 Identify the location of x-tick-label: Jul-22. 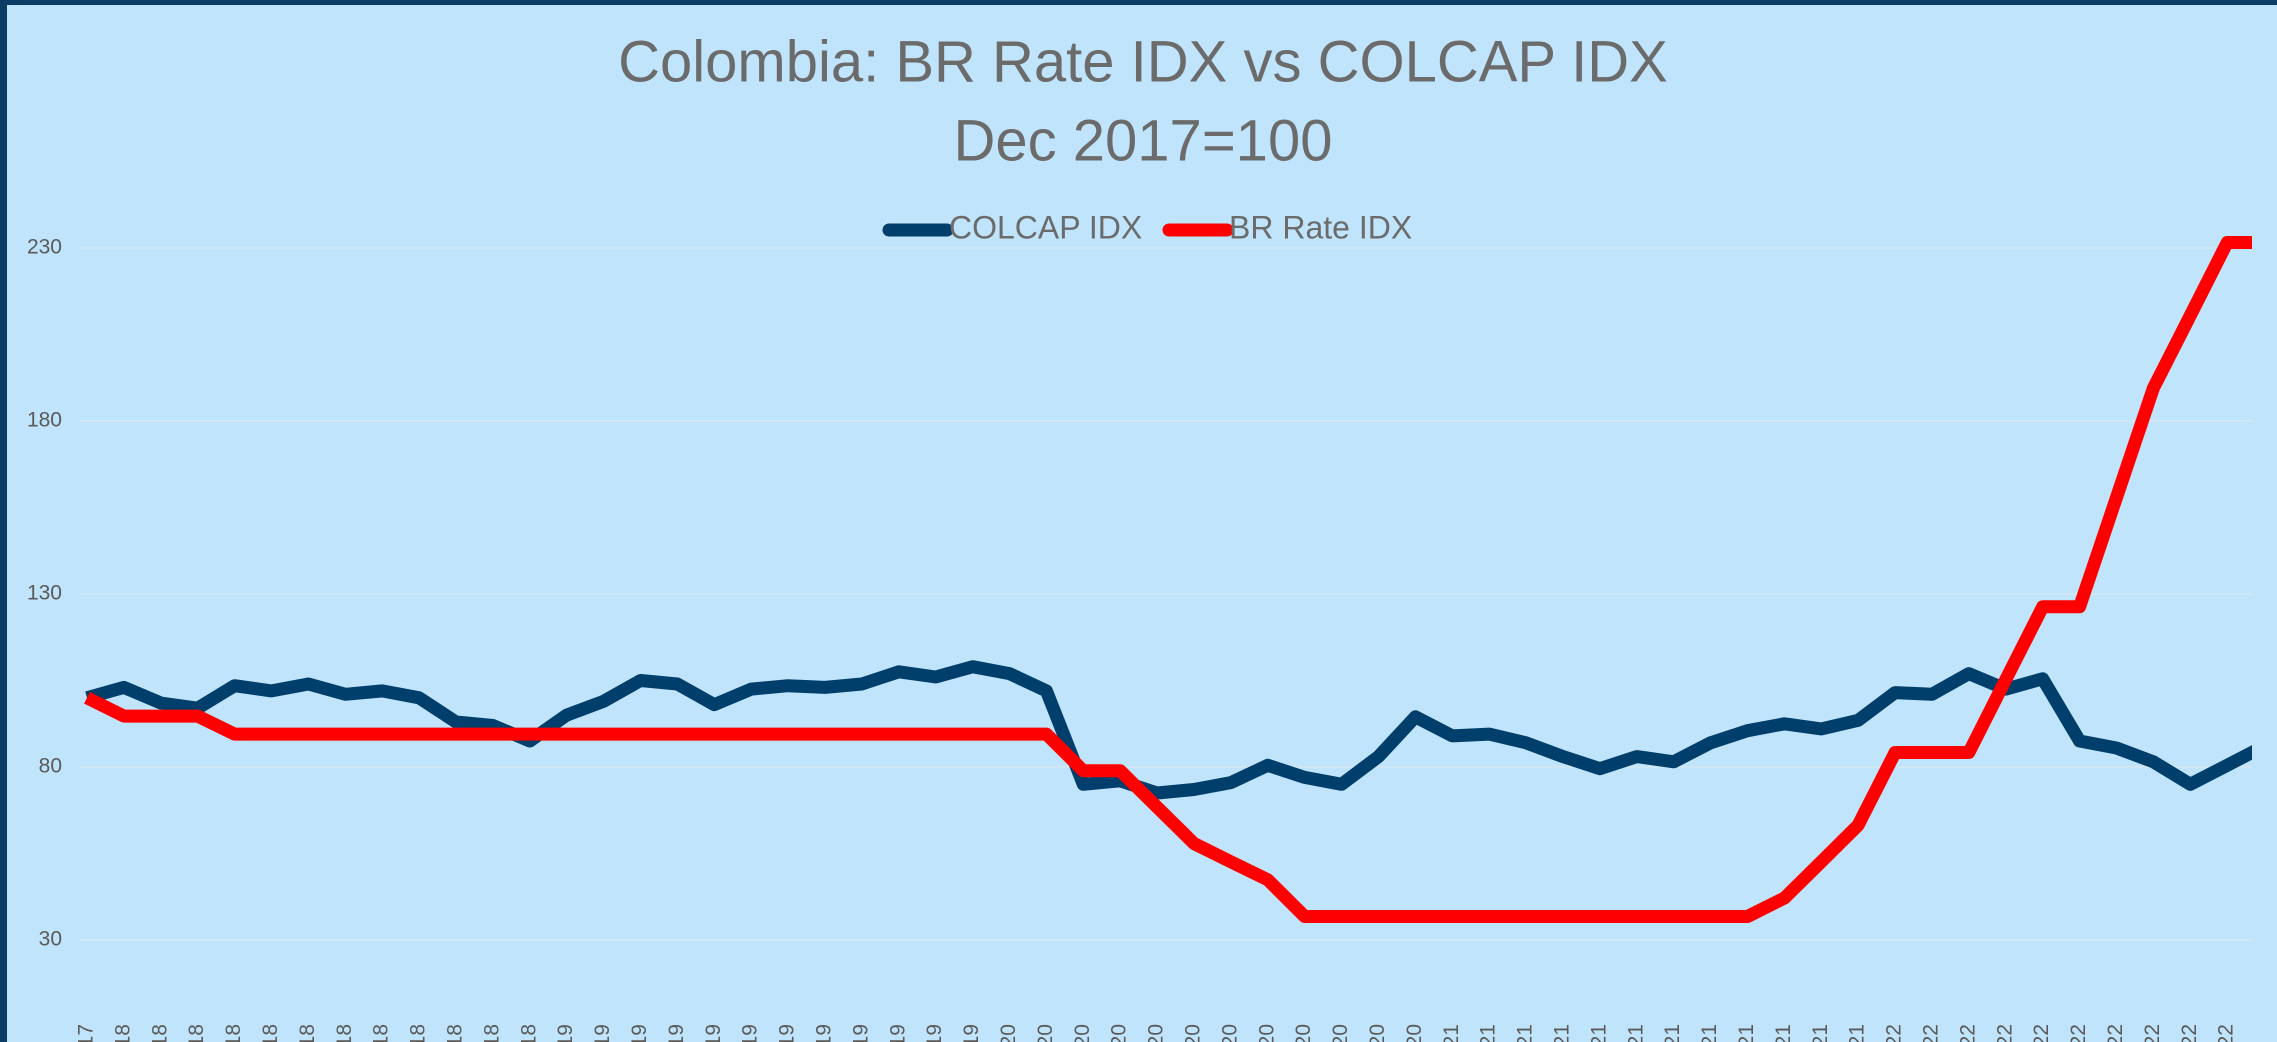
(2115, 1033).